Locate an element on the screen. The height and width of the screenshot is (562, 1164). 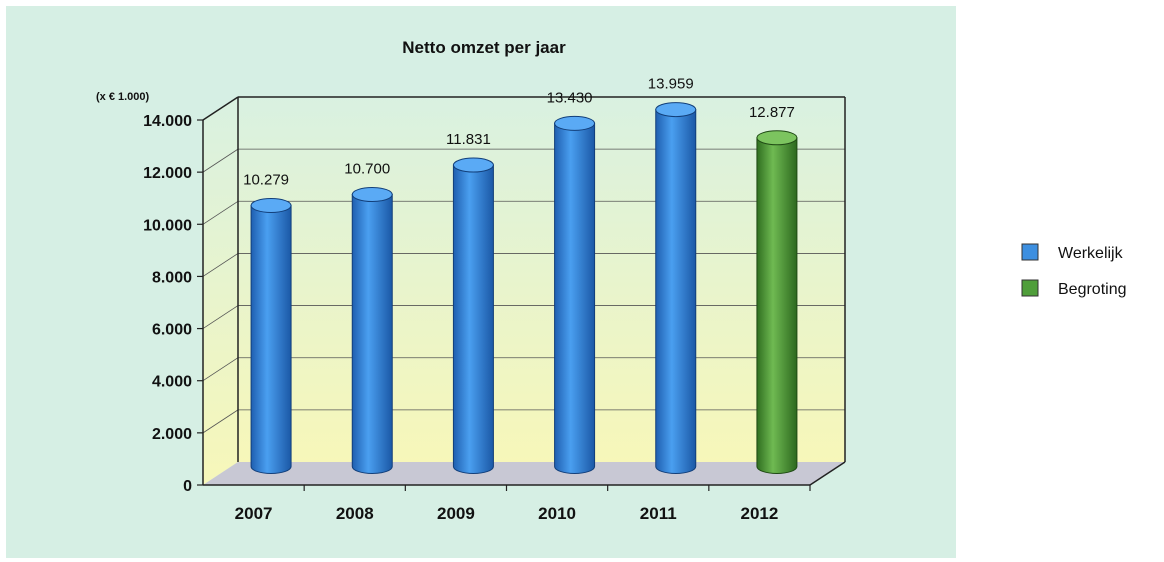
bar-2008 is located at coordinates (372, 330).